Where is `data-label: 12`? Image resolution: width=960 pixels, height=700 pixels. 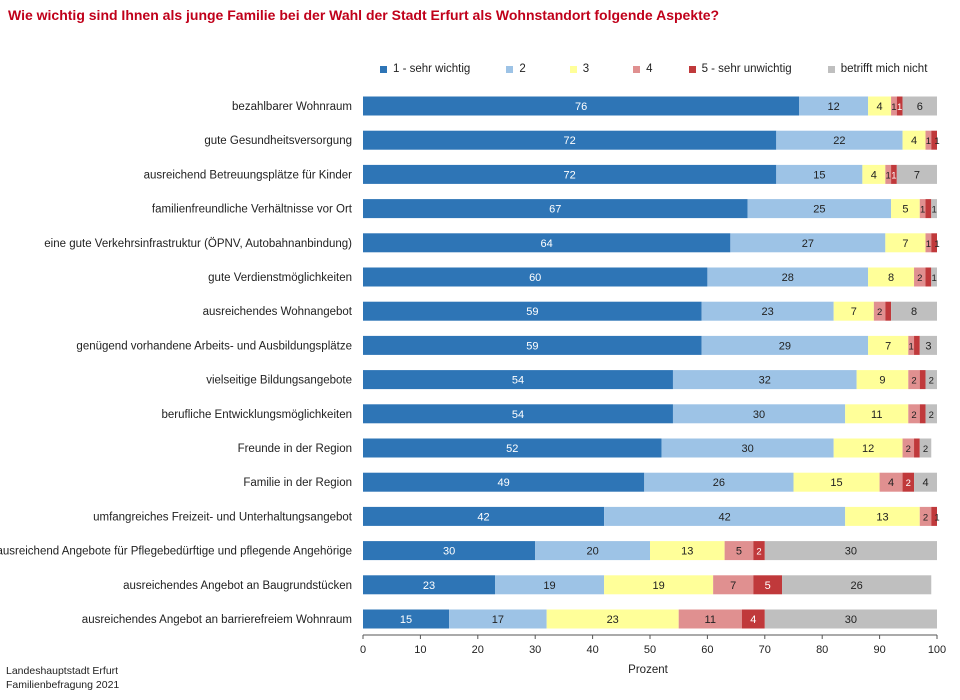
data-label: 12 is located at coordinates (868, 449).